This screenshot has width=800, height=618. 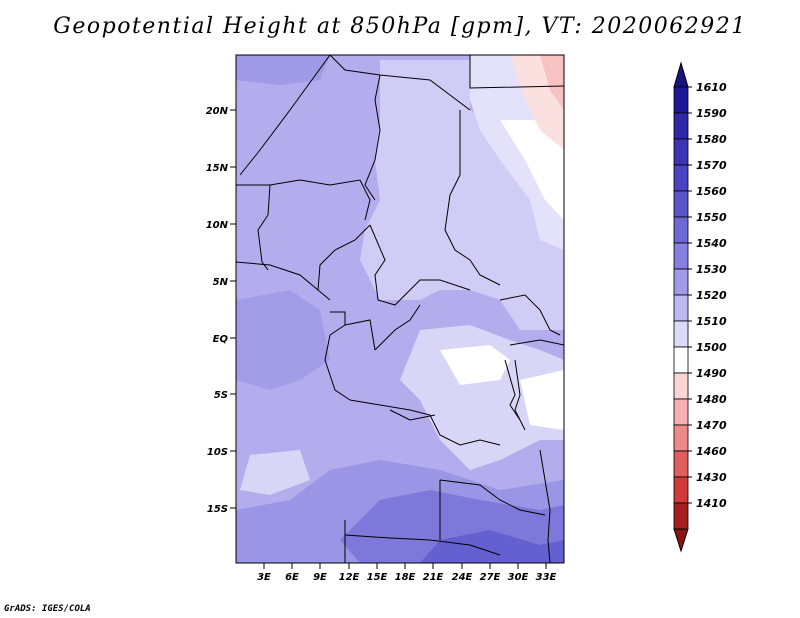 I want to click on colorbar-label: 1540, so click(x=711, y=243).